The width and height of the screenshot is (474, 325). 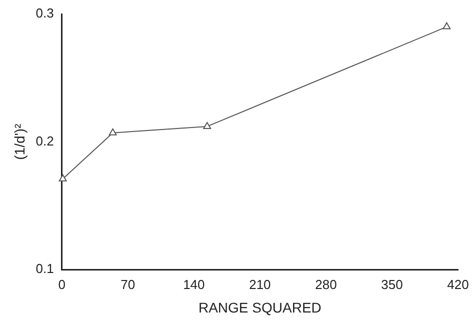 What do you see at coordinates (45, 13) in the screenshot?
I see `y-tick-label: 0.3` at bounding box center [45, 13].